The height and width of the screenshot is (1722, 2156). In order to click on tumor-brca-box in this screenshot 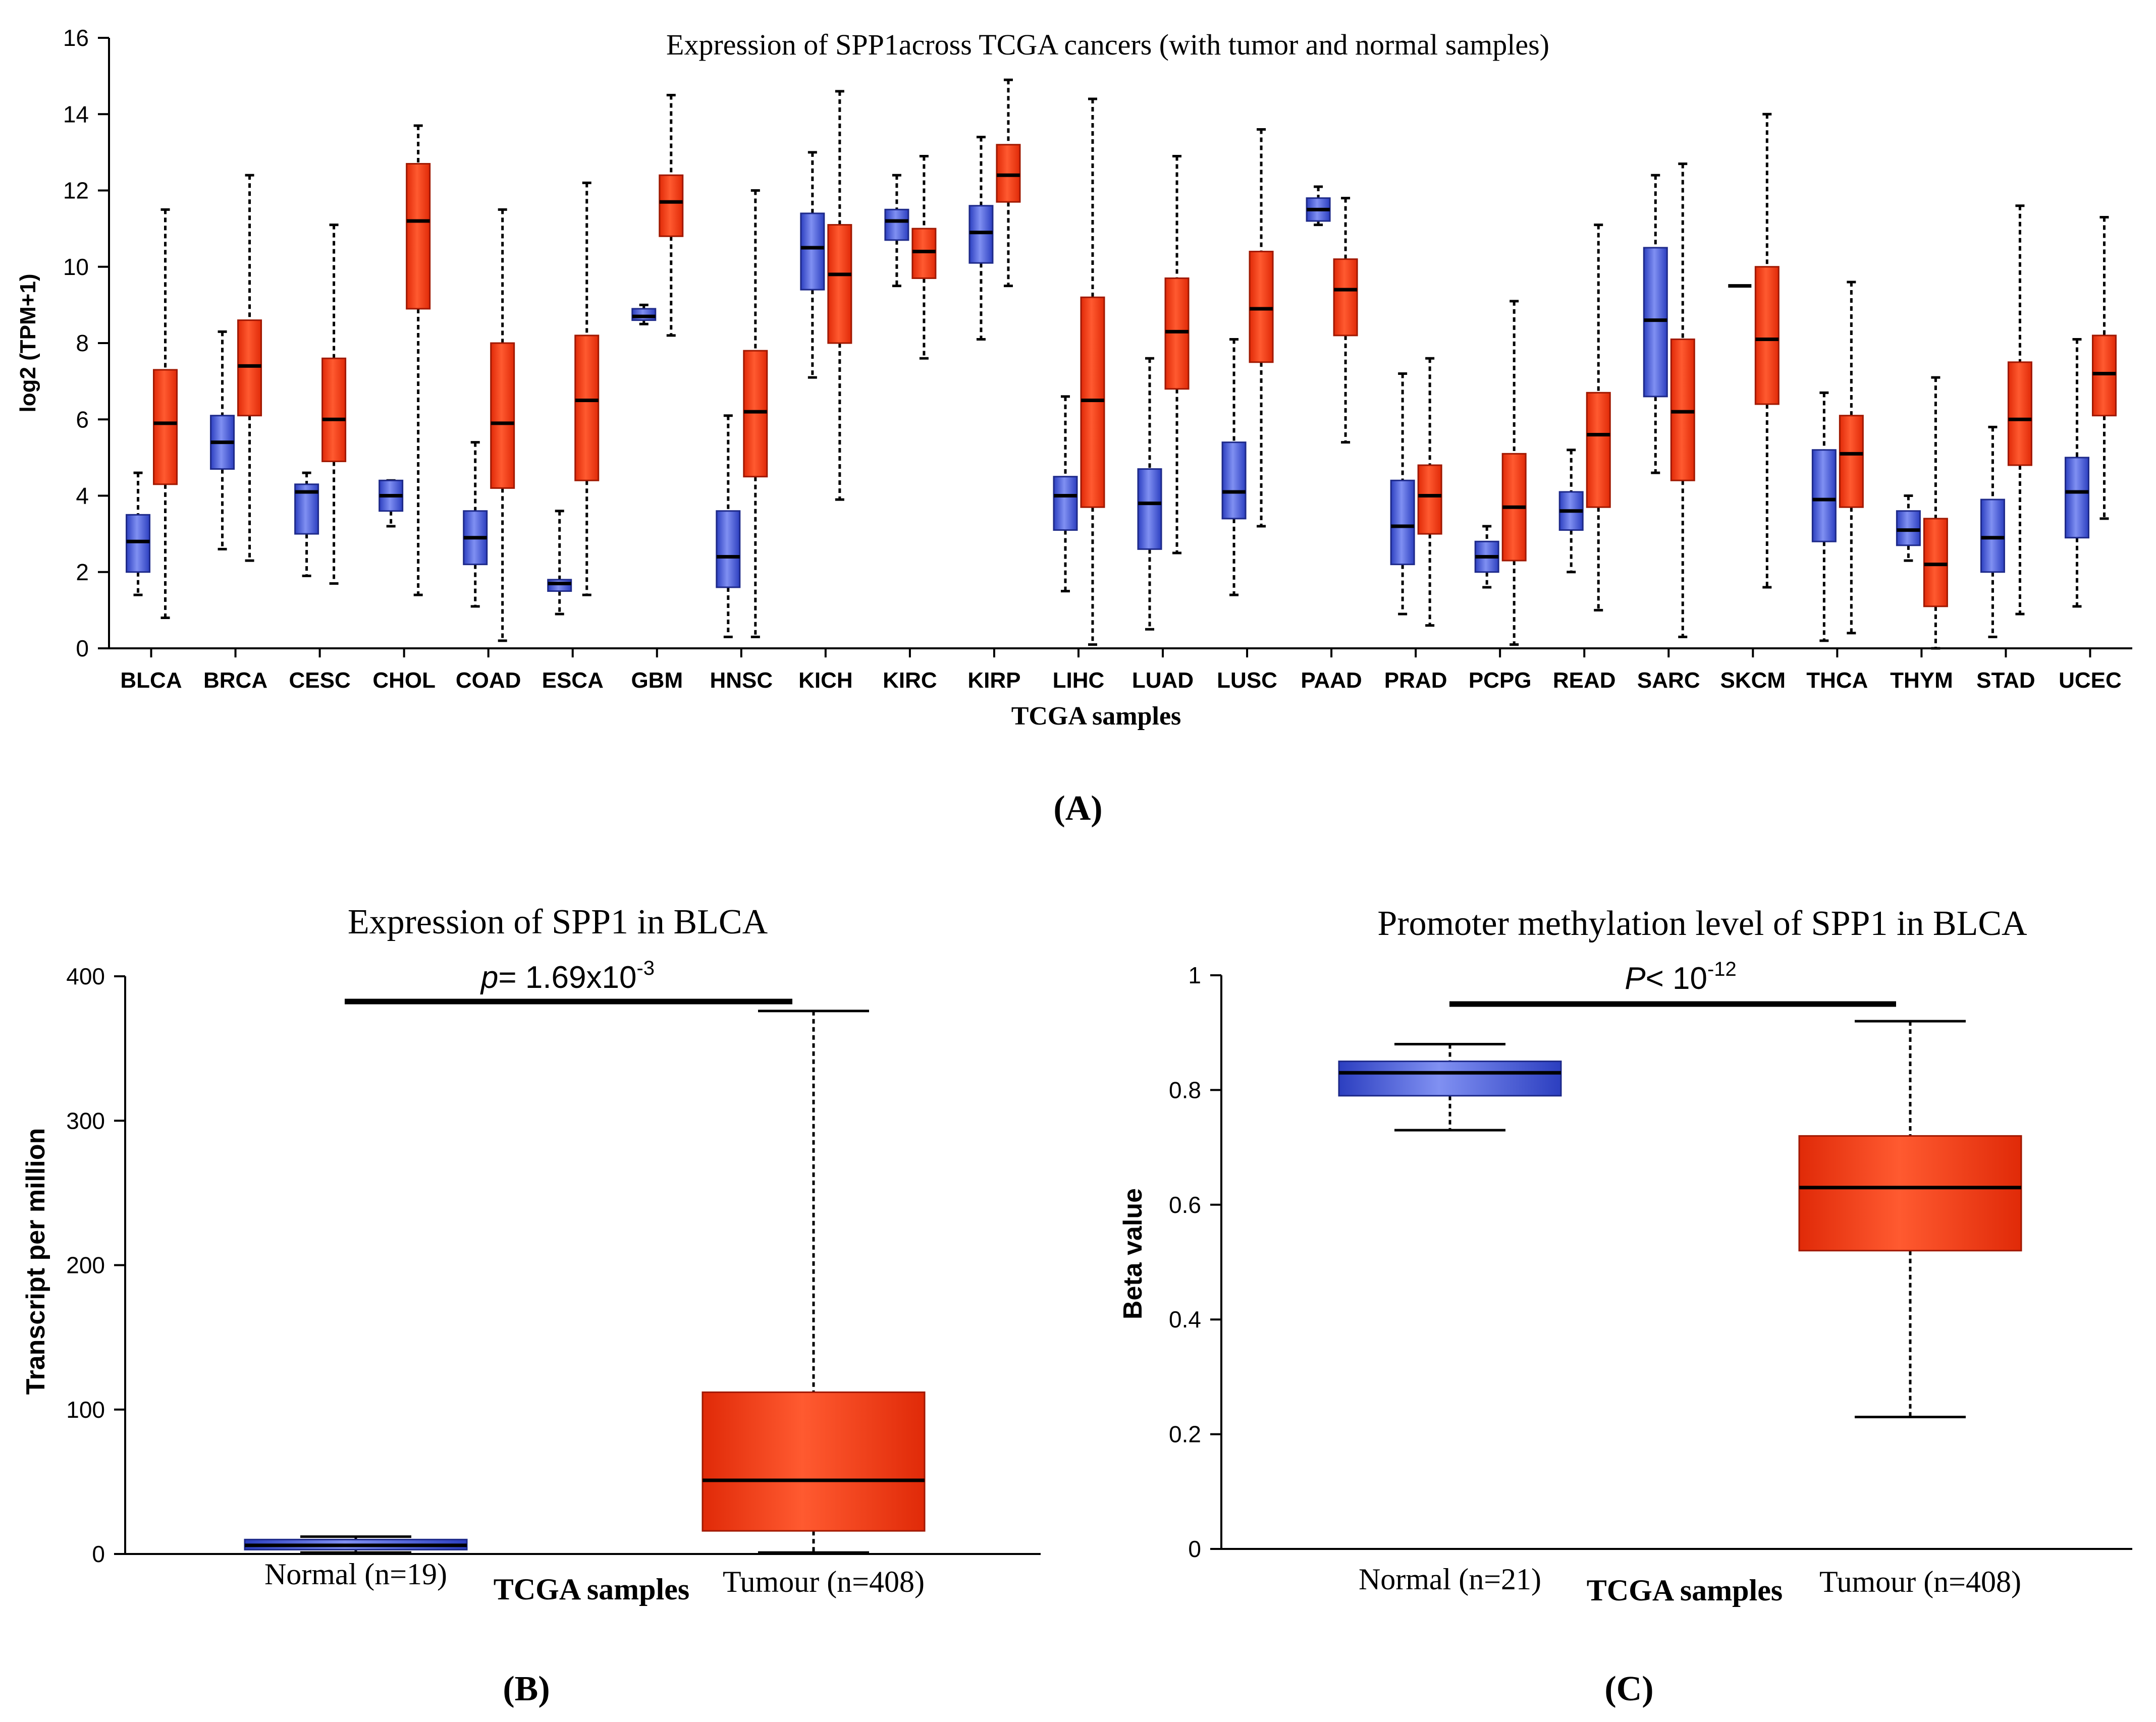, I will do `click(249, 368)`.